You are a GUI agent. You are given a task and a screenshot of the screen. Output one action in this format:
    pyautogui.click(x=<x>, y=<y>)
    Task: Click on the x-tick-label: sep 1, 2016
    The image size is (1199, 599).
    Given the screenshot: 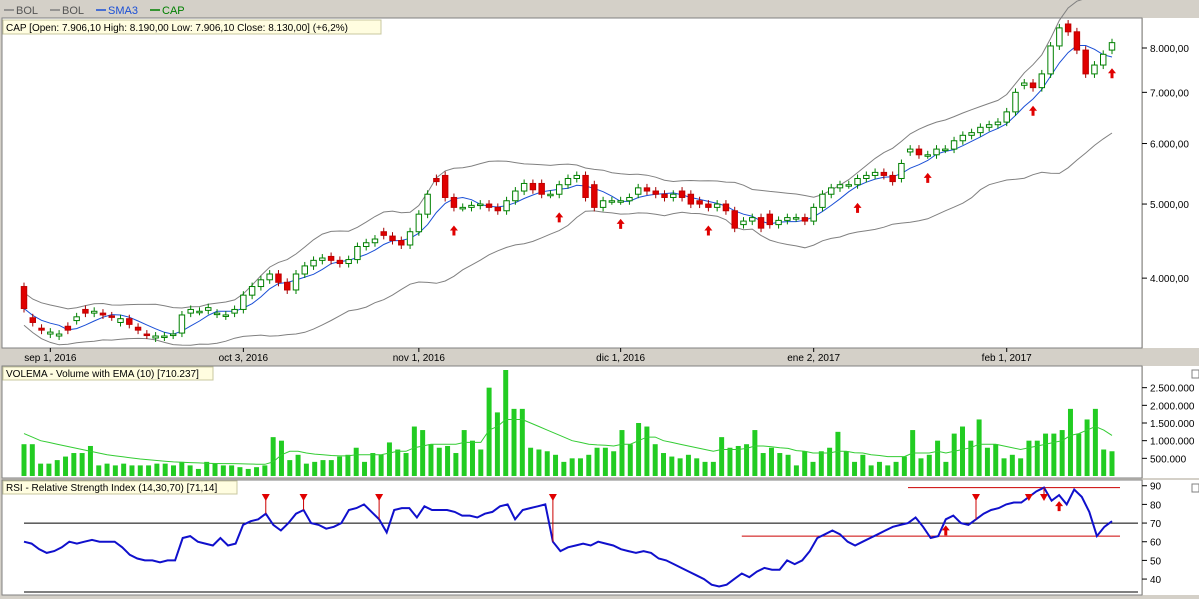 What is the action you would take?
    pyautogui.click(x=50, y=358)
    